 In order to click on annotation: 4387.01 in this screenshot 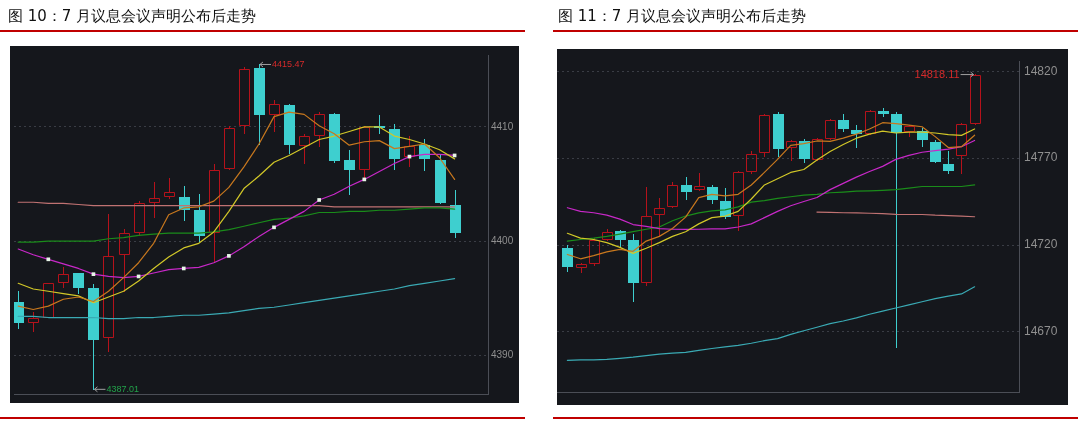, I will do `click(122, 388)`.